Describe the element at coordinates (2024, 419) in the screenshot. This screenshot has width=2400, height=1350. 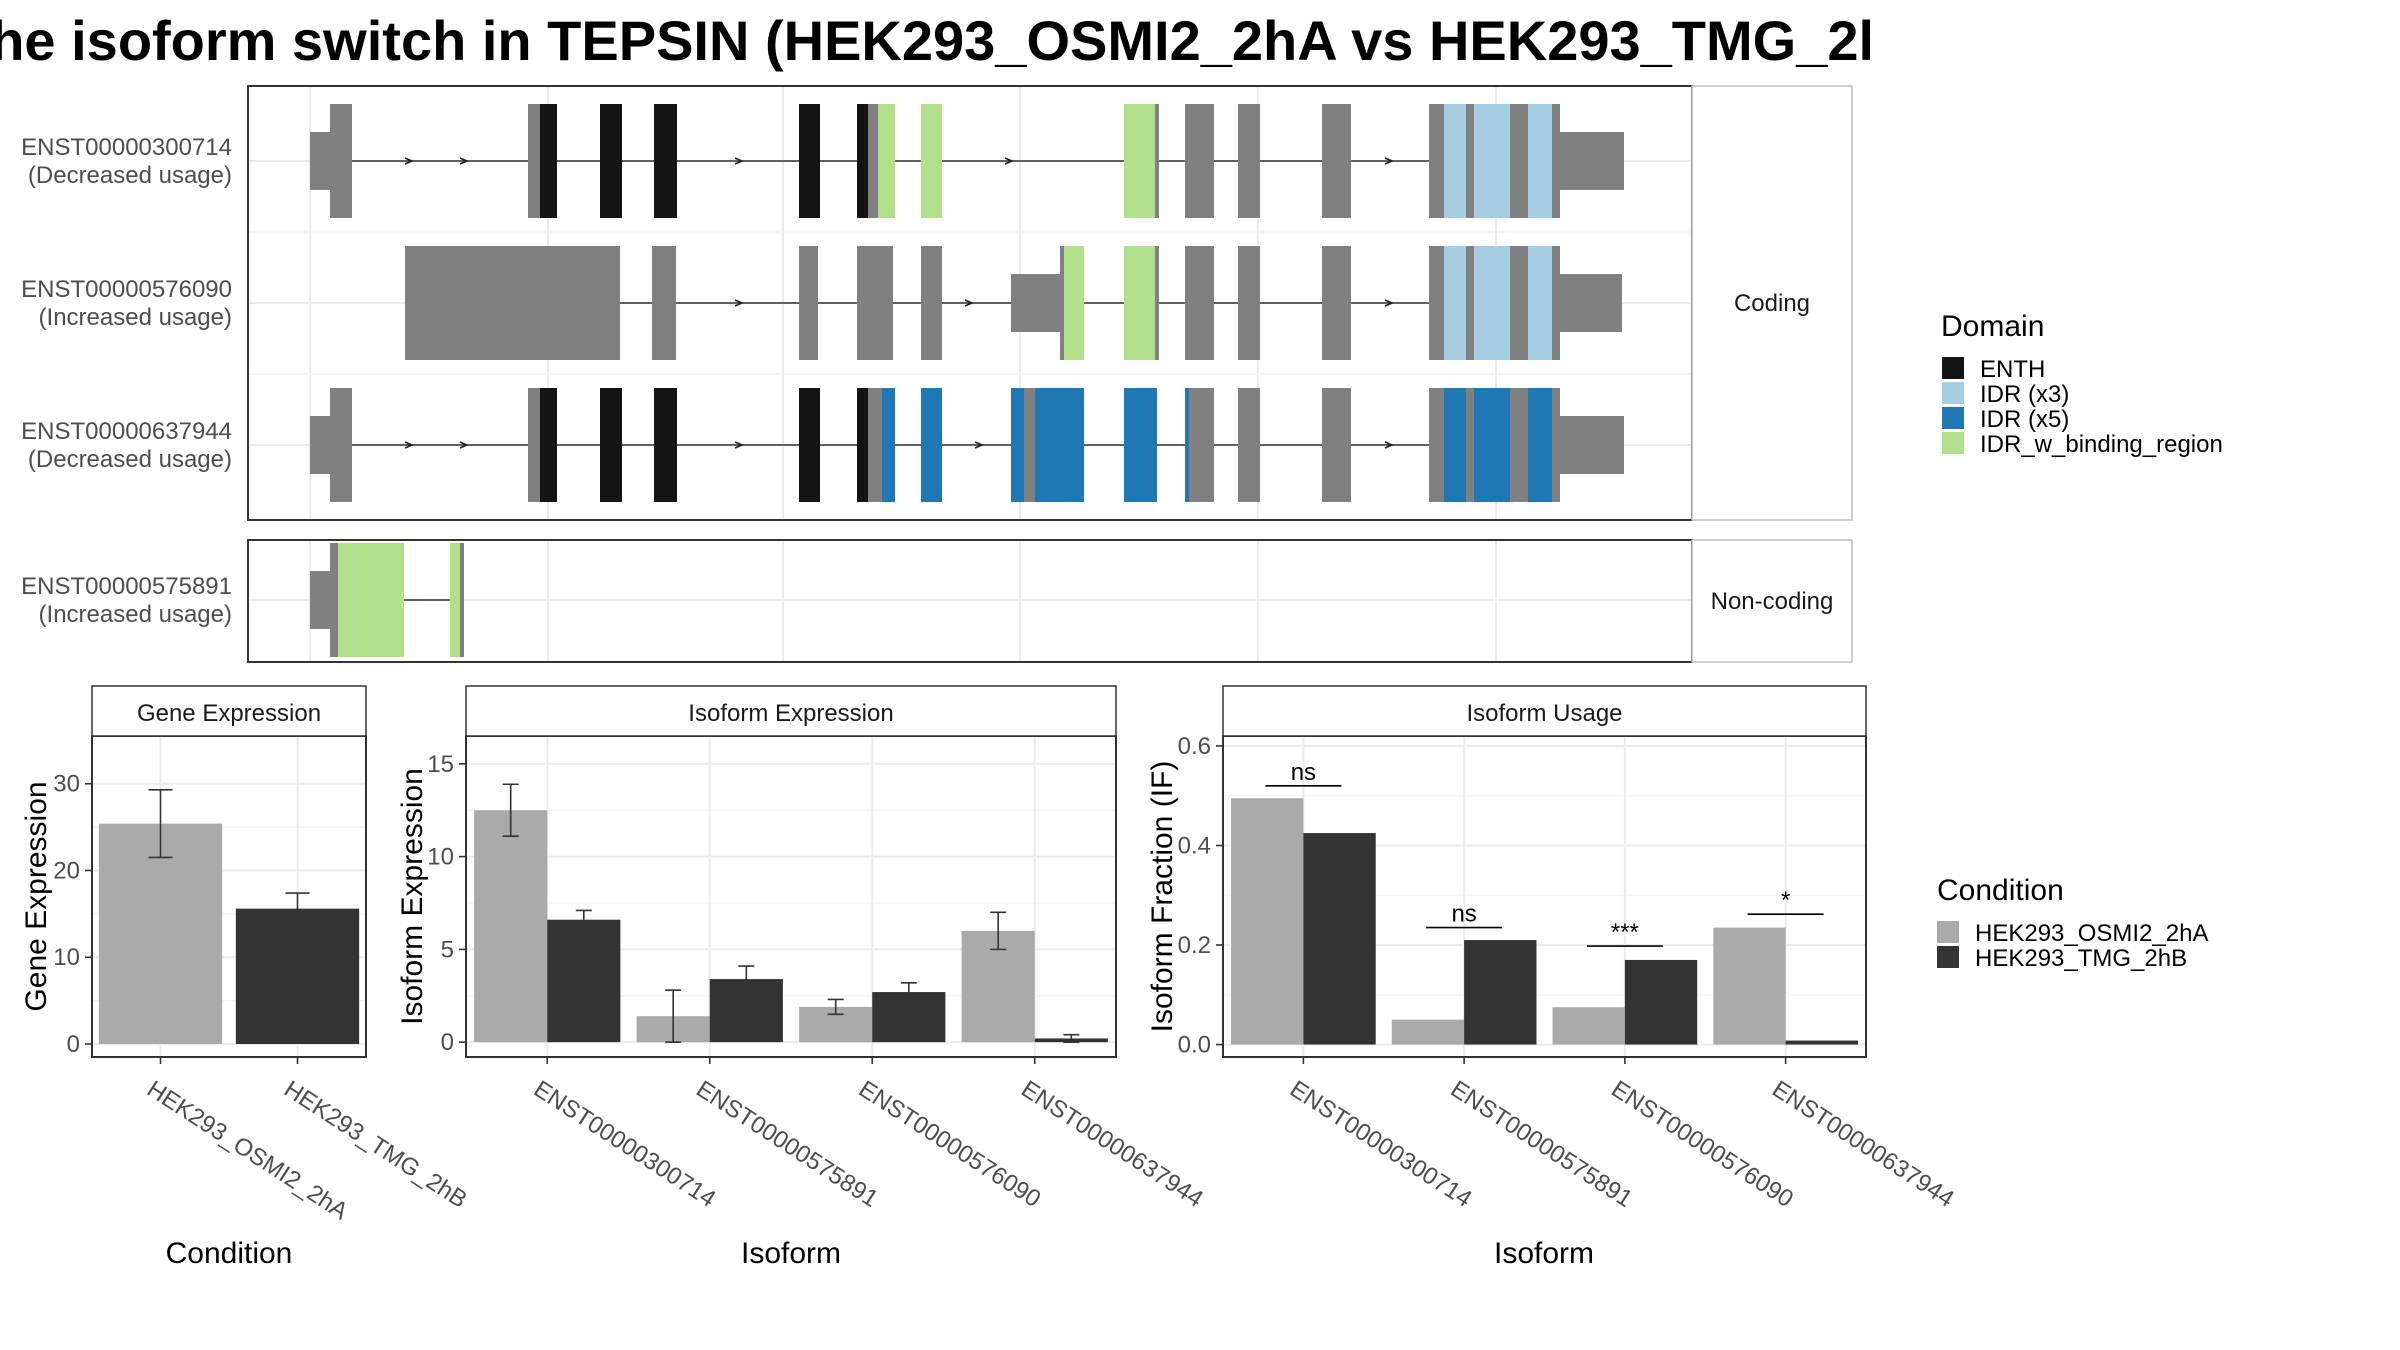
I see `legend-domain-label: IDR (x5)` at that location.